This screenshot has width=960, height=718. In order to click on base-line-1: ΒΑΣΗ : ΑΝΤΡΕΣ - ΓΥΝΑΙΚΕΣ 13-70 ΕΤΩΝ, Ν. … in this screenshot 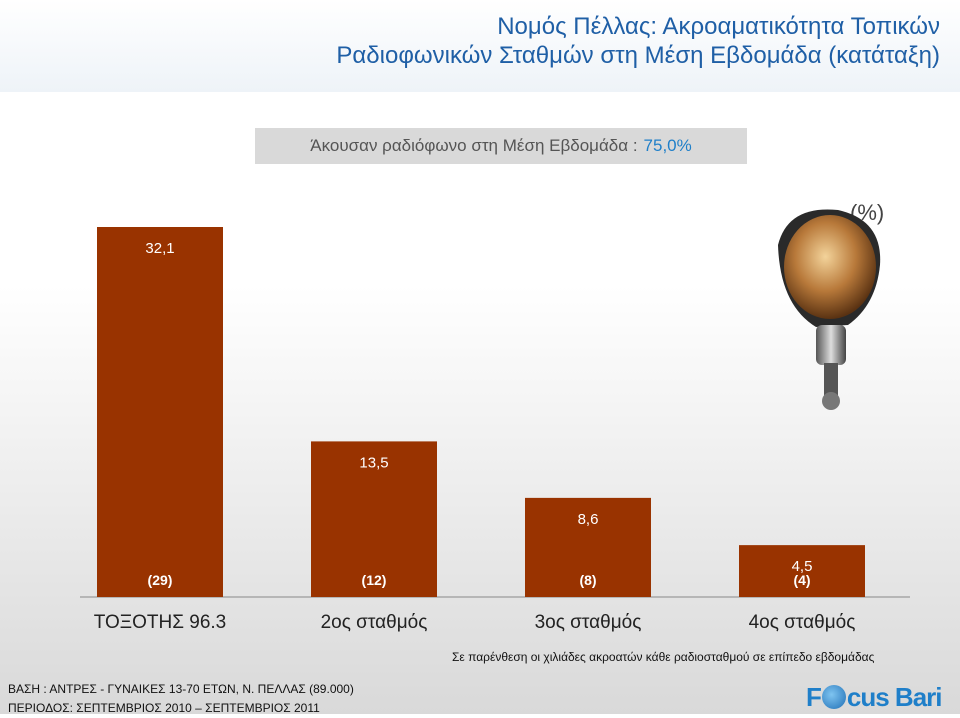, I will do `click(181, 689)`.